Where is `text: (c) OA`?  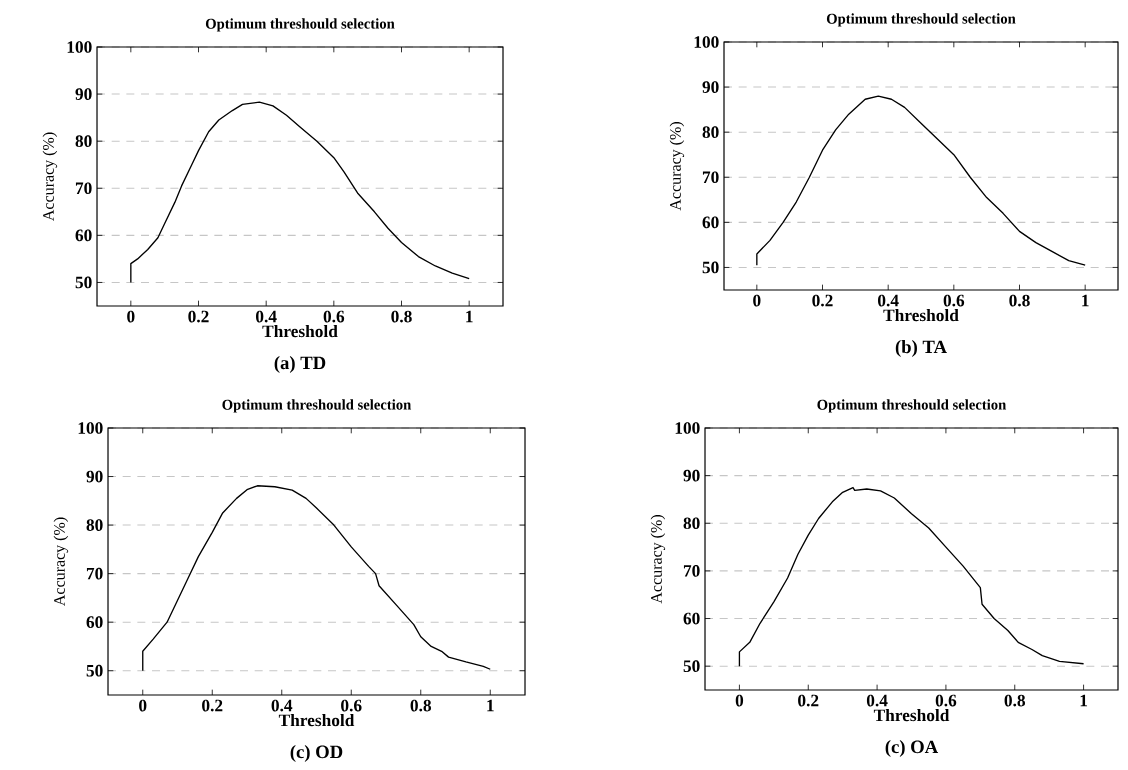 text: (c) OA is located at coordinates (912, 748).